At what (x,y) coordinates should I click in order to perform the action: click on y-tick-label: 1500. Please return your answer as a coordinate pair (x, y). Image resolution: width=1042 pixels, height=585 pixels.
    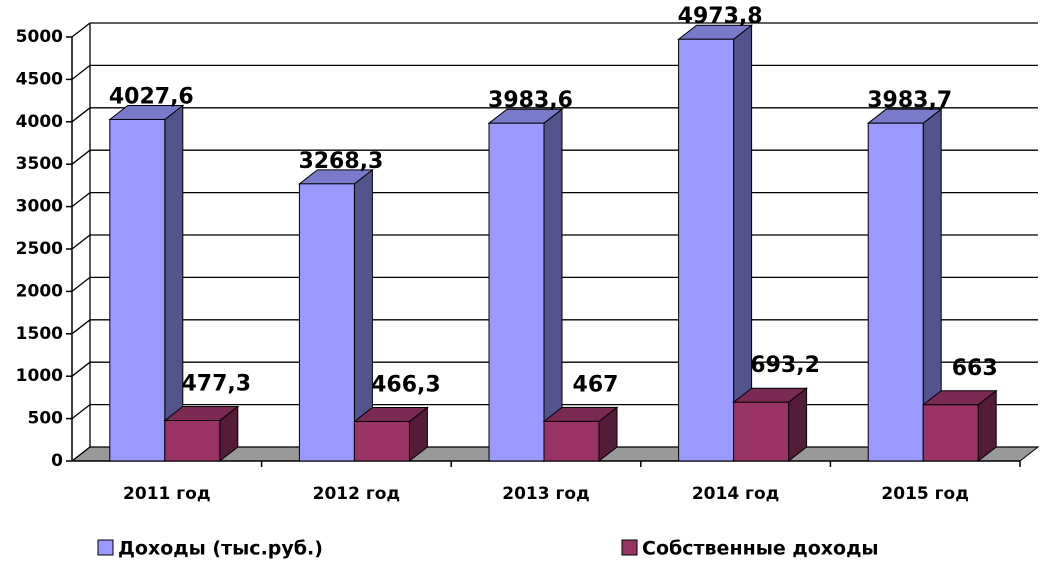
    Looking at the image, I should click on (39, 334).